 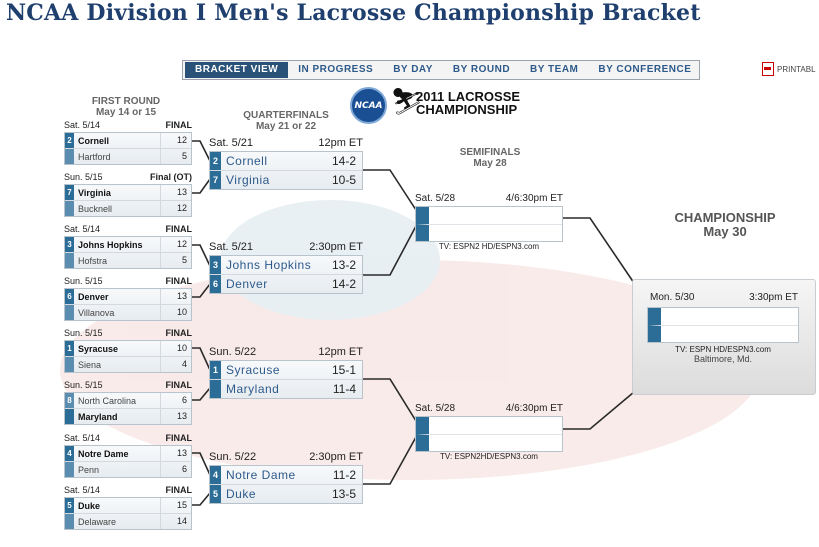 What do you see at coordinates (215, 161) in the screenshot?
I see `seed-badge: 2` at bounding box center [215, 161].